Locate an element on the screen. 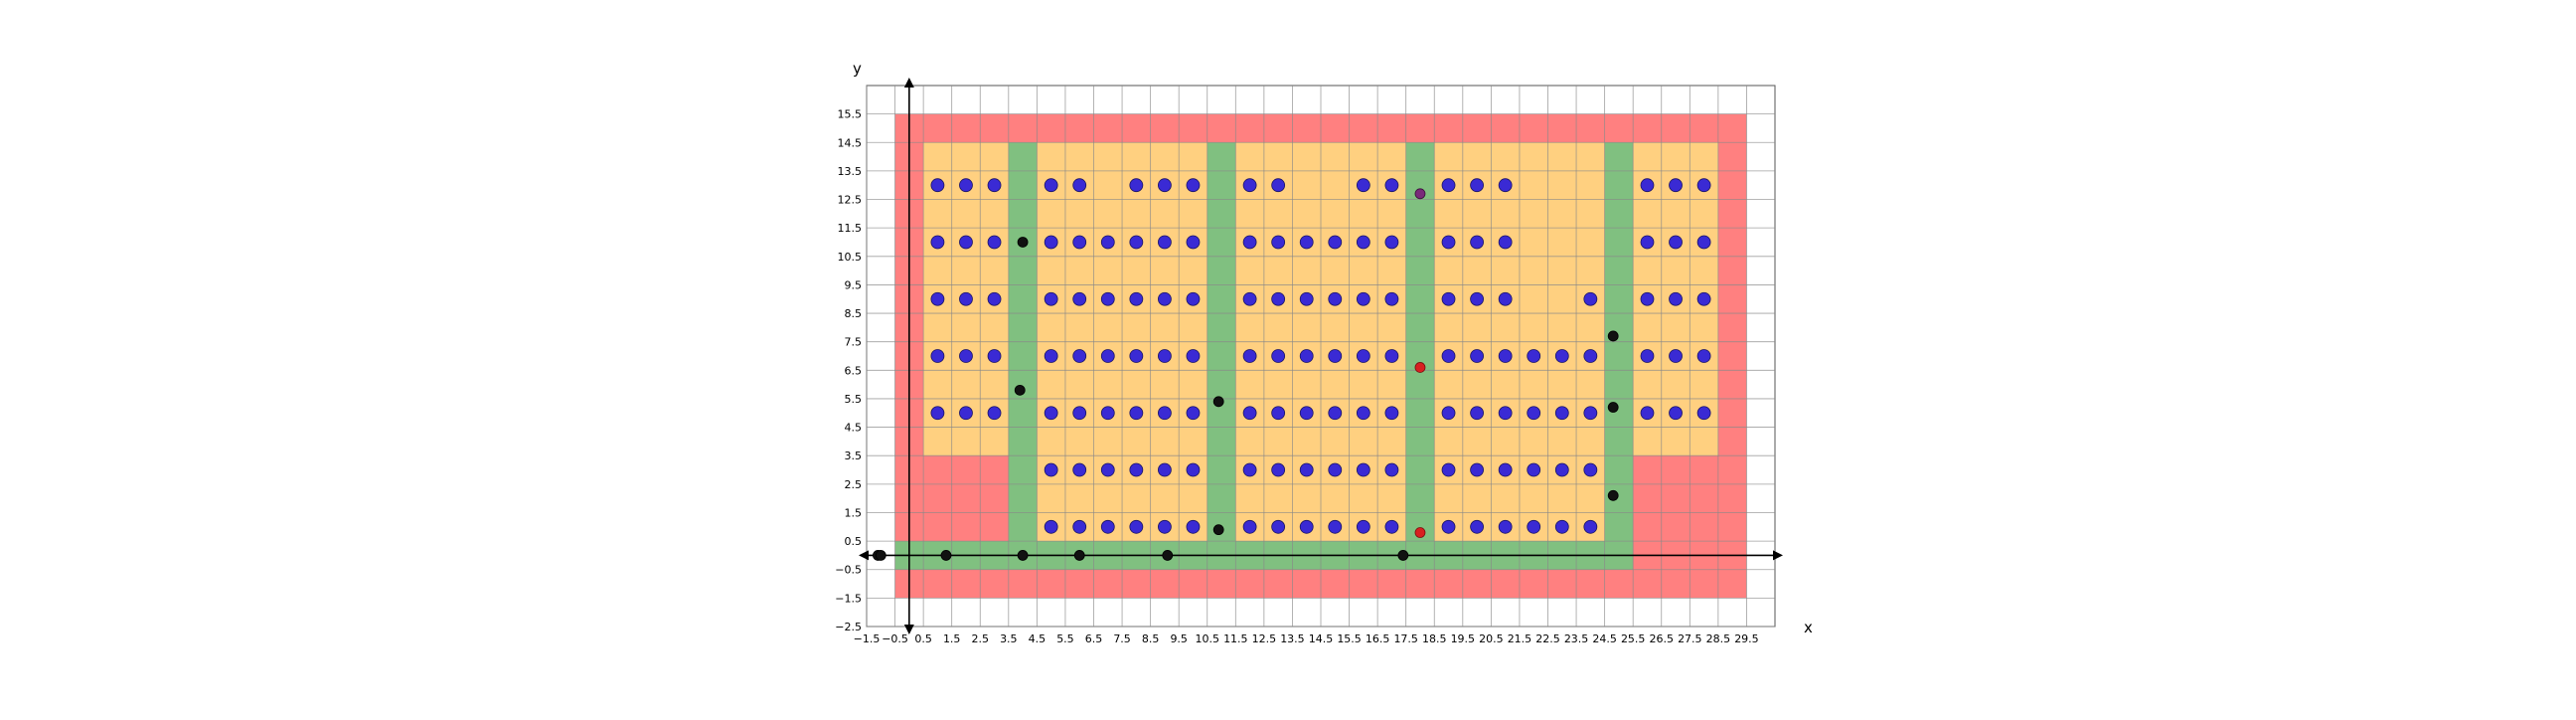  x-tick-label: −0.5 is located at coordinates (895, 638).